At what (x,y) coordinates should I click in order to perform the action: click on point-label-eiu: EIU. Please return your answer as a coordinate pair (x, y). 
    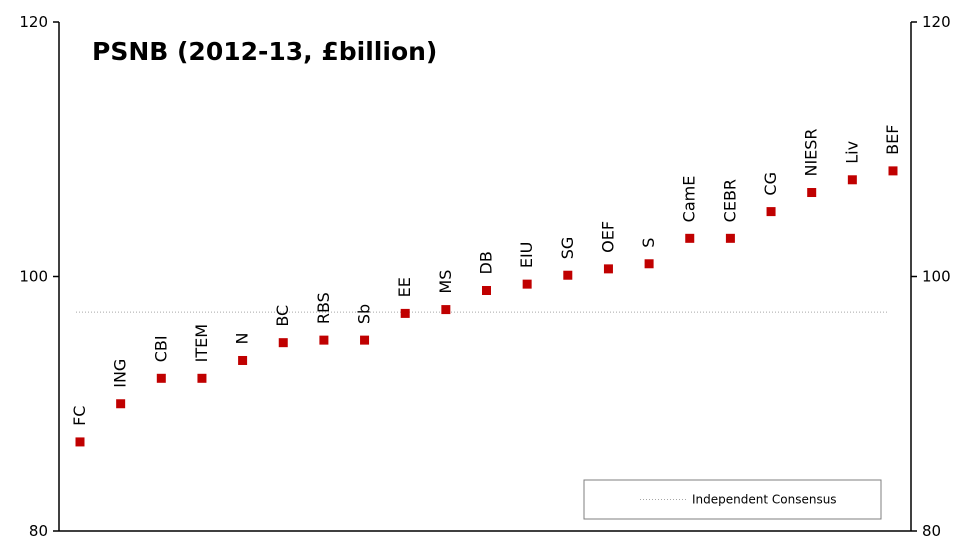
    Looking at the image, I should click on (526, 255).